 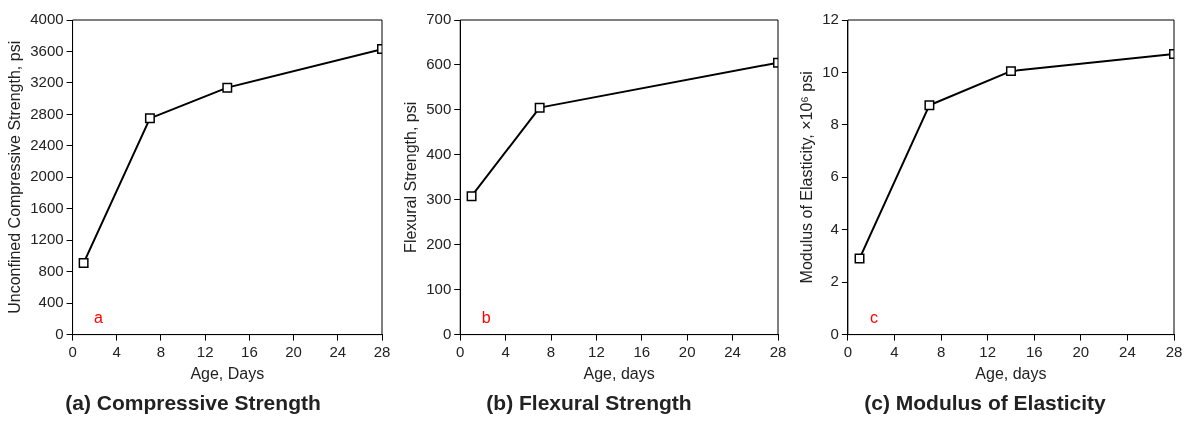 What do you see at coordinates (834, 124) in the screenshot?
I see `y-tick-label: 8` at bounding box center [834, 124].